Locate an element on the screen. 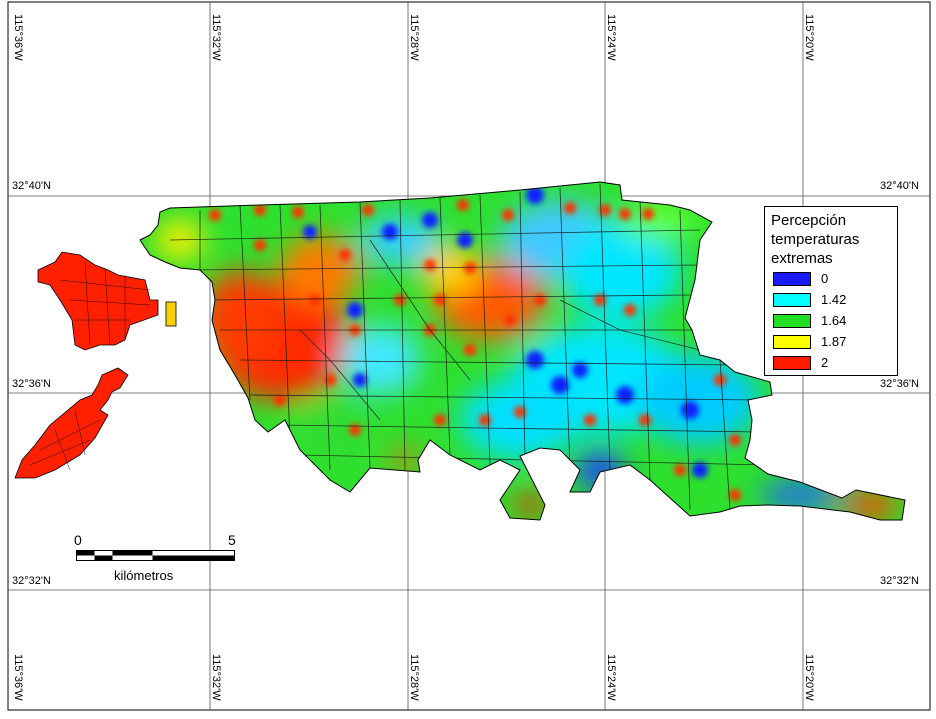  legend-title-line: extremas is located at coordinates (802, 258).